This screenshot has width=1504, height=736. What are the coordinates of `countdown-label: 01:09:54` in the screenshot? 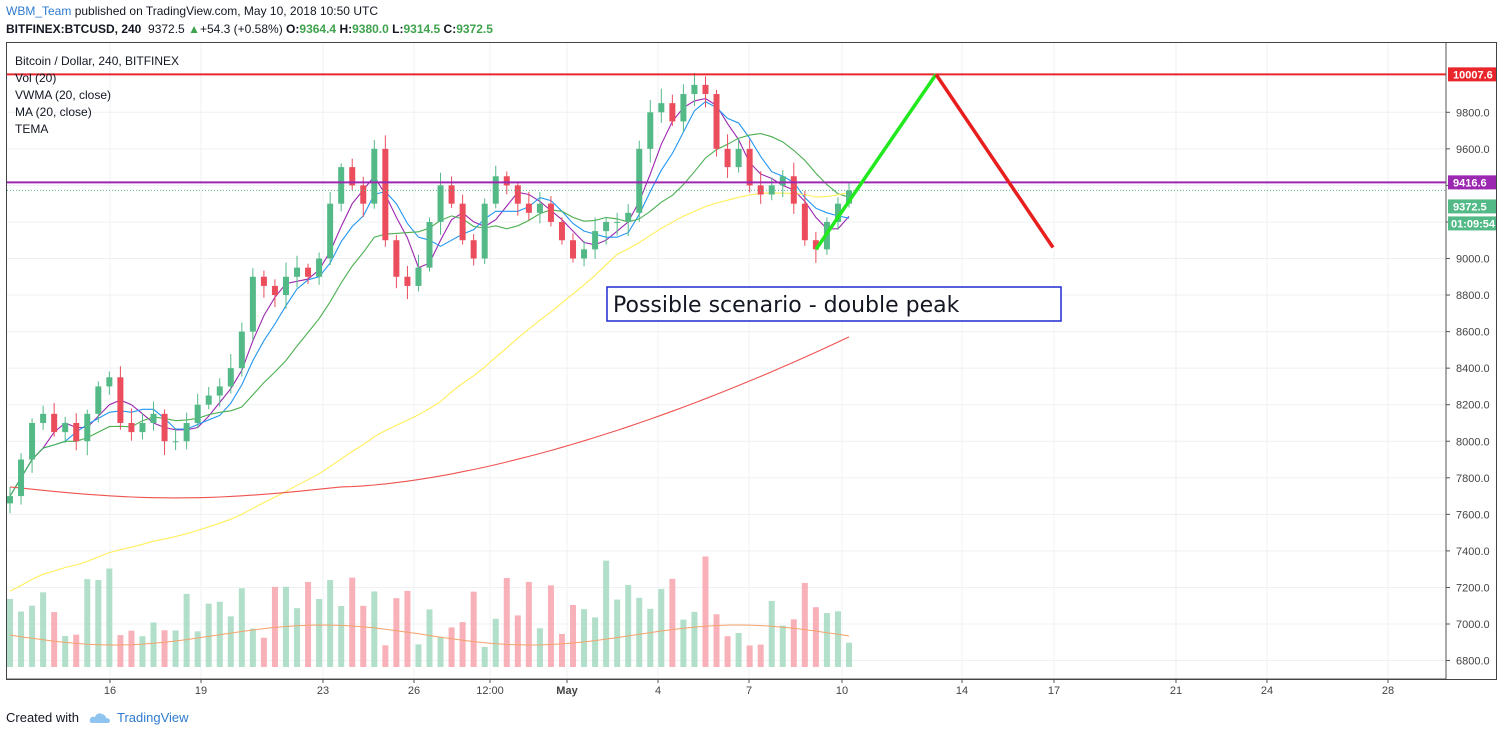 It's located at (1473, 224).